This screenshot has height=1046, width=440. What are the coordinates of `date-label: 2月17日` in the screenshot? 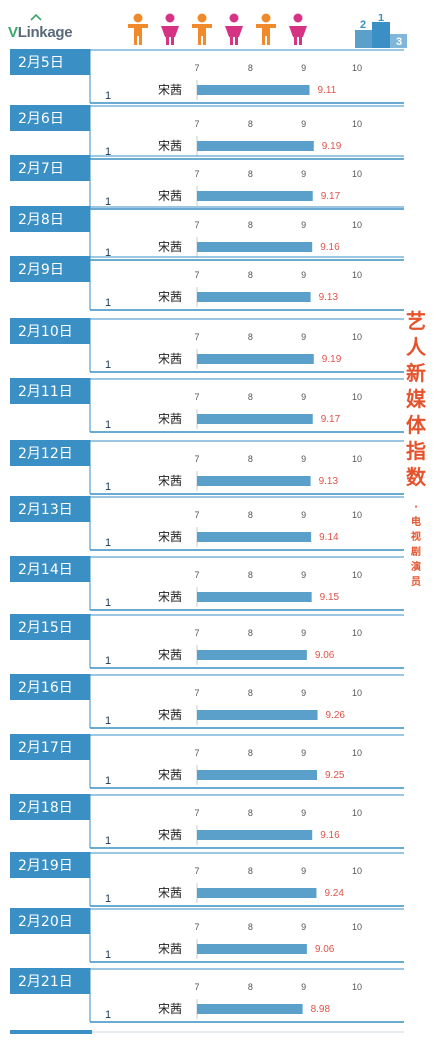 It's located at (45, 748).